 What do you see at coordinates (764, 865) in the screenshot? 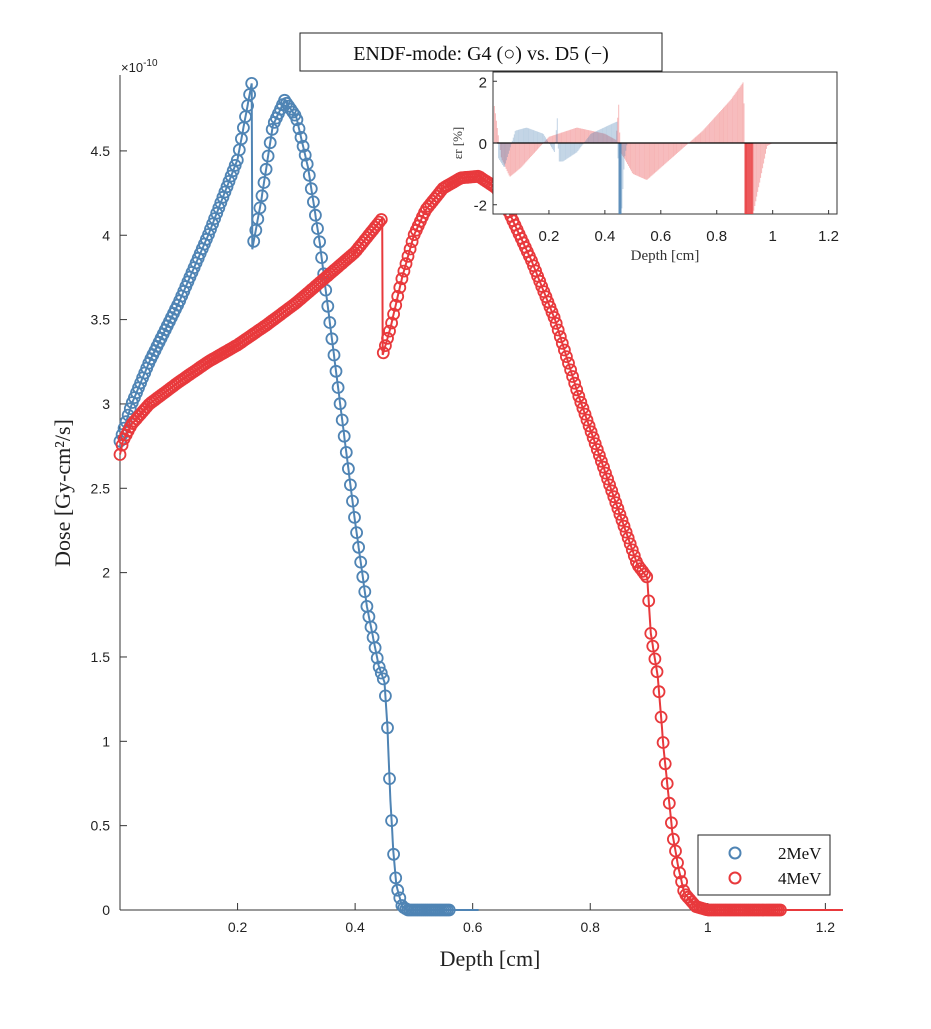
I see `legend-box` at bounding box center [764, 865].